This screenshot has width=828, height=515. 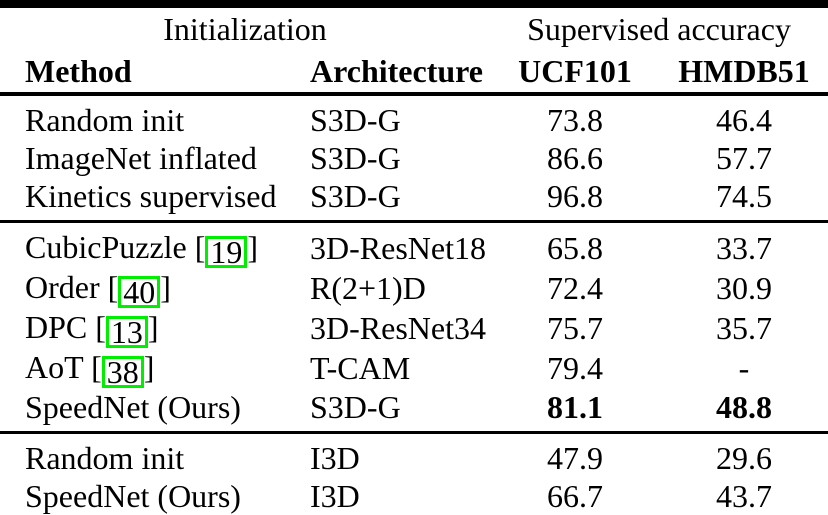 I want to click on header-group-initialization: Initialization, so click(x=245, y=29).